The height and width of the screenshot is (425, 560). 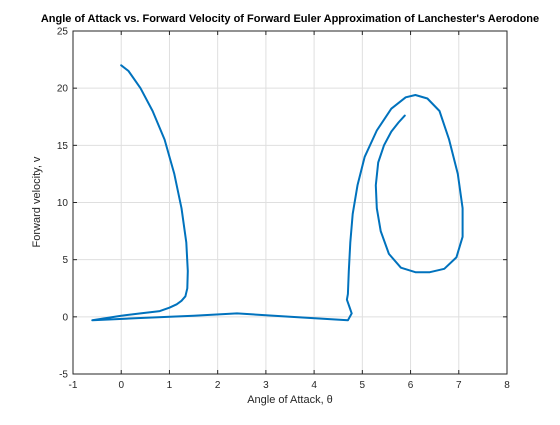 What do you see at coordinates (411, 385) in the screenshot?
I see `x-tick-label: 6` at bounding box center [411, 385].